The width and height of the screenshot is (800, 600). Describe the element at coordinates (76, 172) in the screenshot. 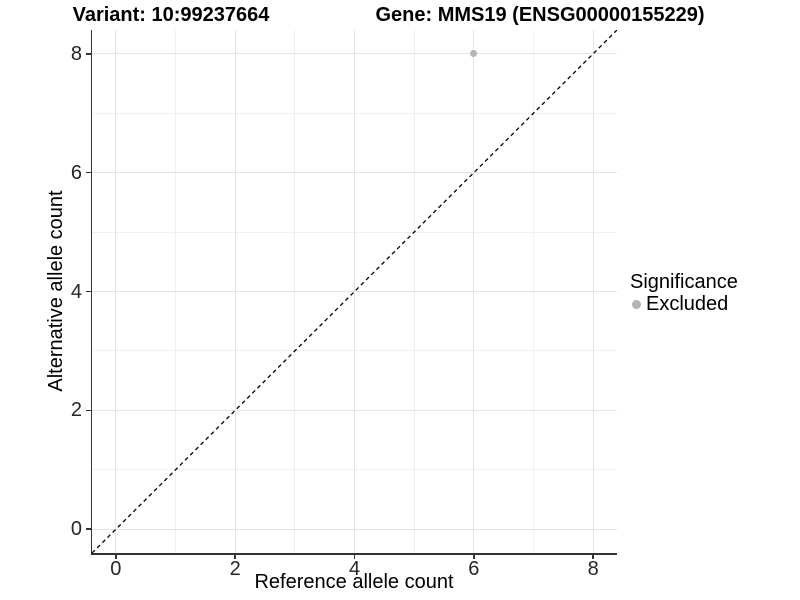

I see `y-tick-label: 6` at that location.